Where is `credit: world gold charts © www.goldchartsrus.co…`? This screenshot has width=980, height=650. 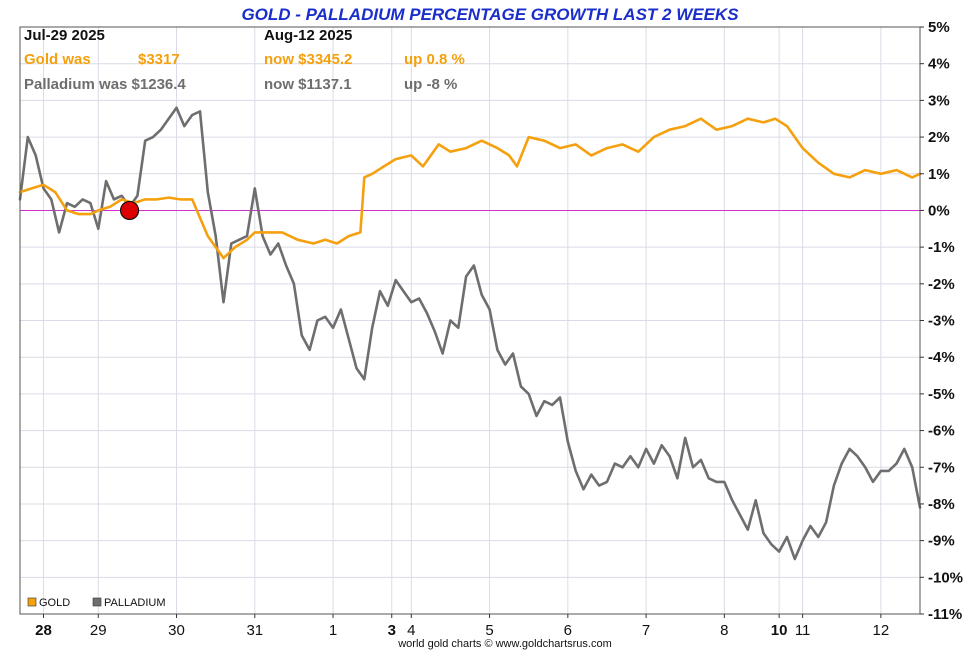
credit: world gold charts © www.goldchartsrus.co… is located at coordinates (504, 644).